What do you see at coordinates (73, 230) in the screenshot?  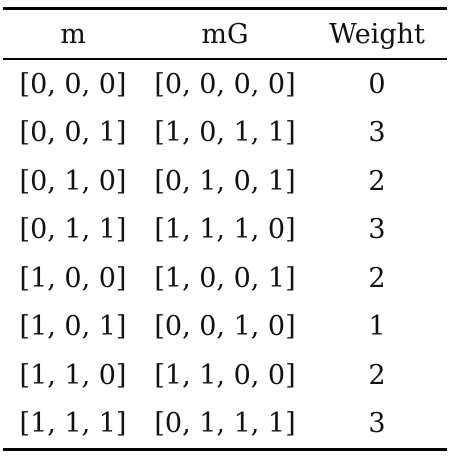 I see `cell-m: [0, 1, 1]` at bounding box center [73, 230].